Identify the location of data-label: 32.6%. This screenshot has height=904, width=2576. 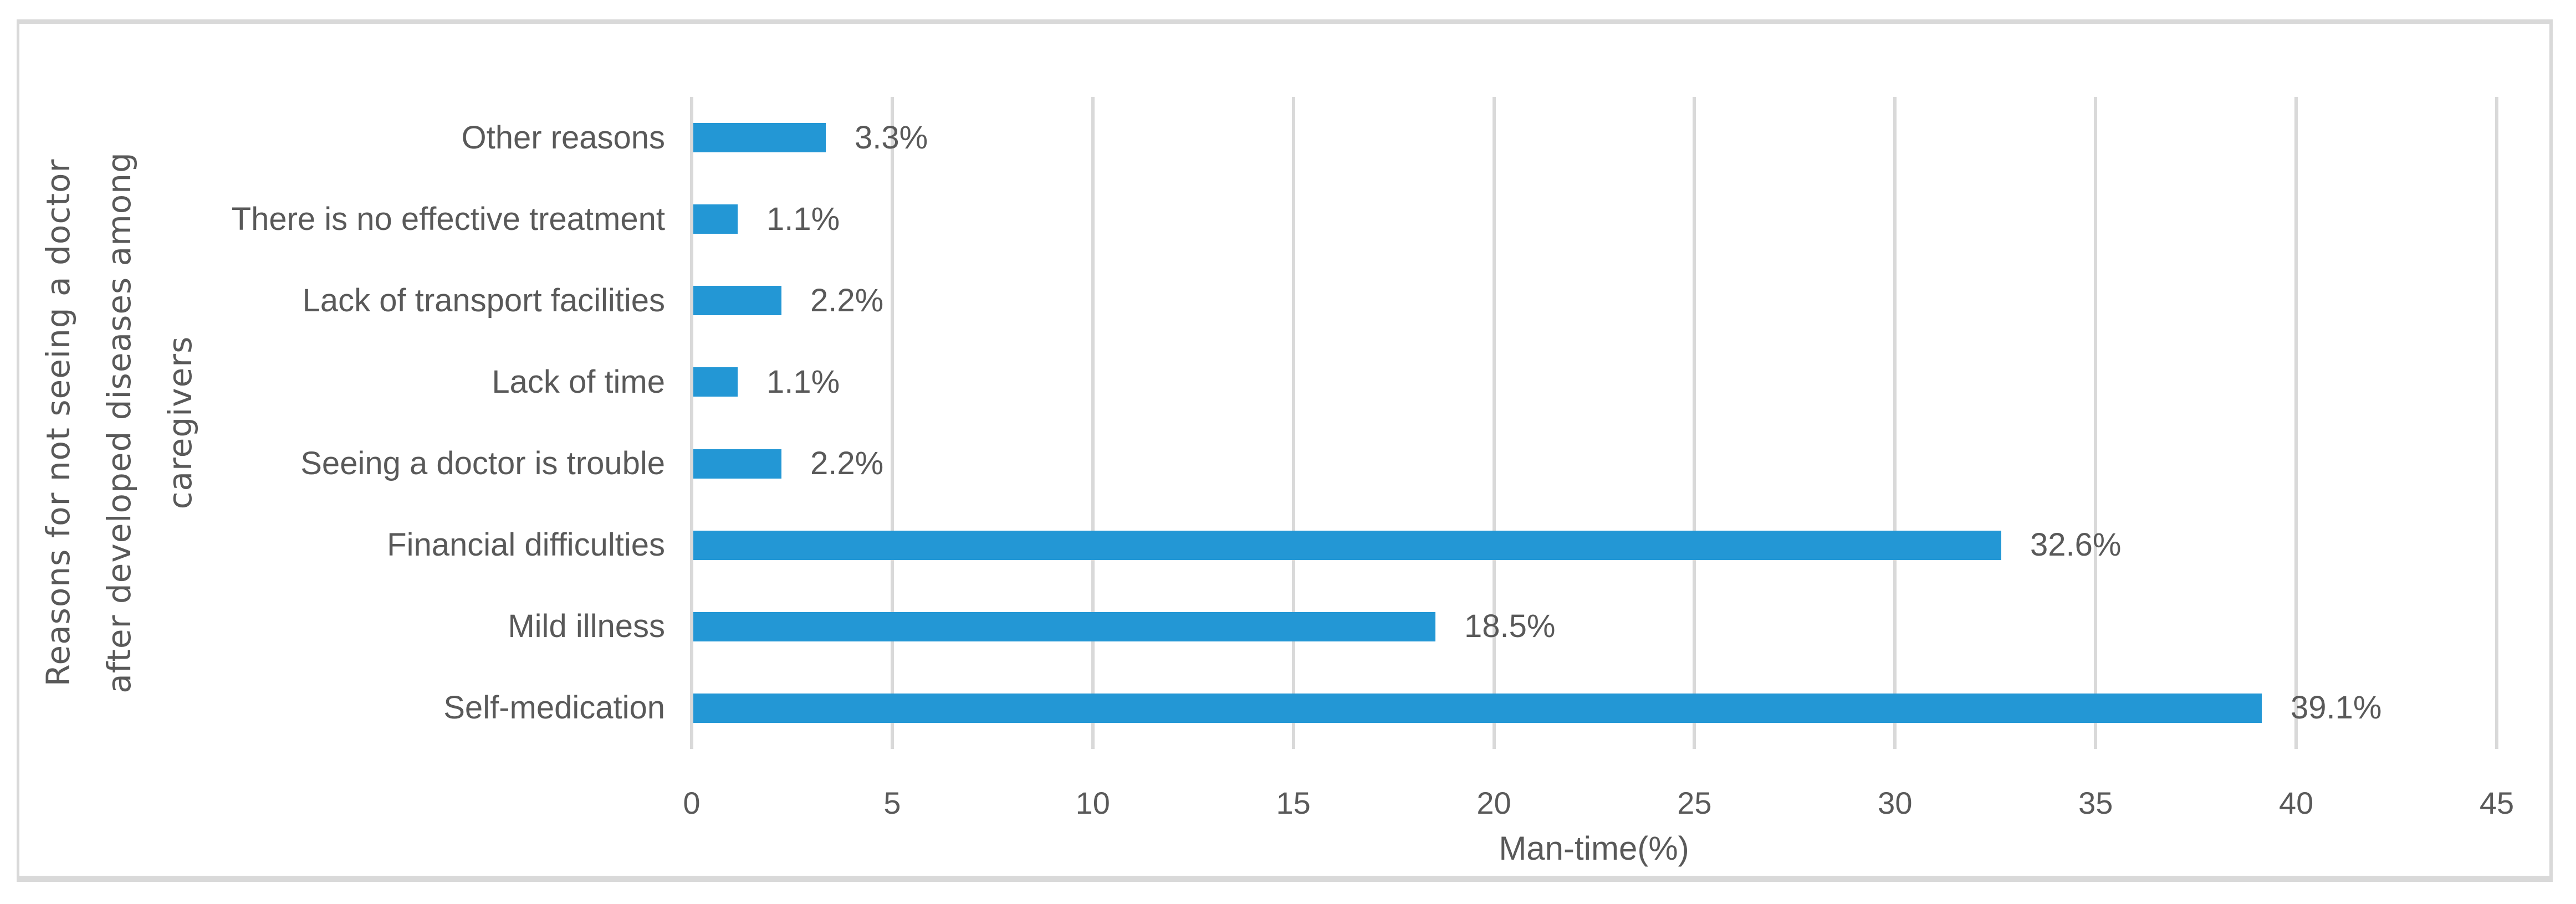
(2076, 545).